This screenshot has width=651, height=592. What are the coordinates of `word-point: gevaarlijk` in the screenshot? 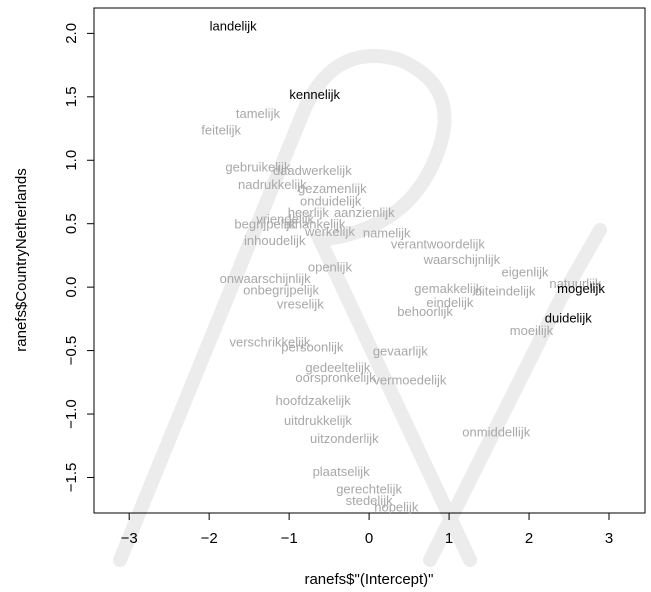 It's located at (400, 350).